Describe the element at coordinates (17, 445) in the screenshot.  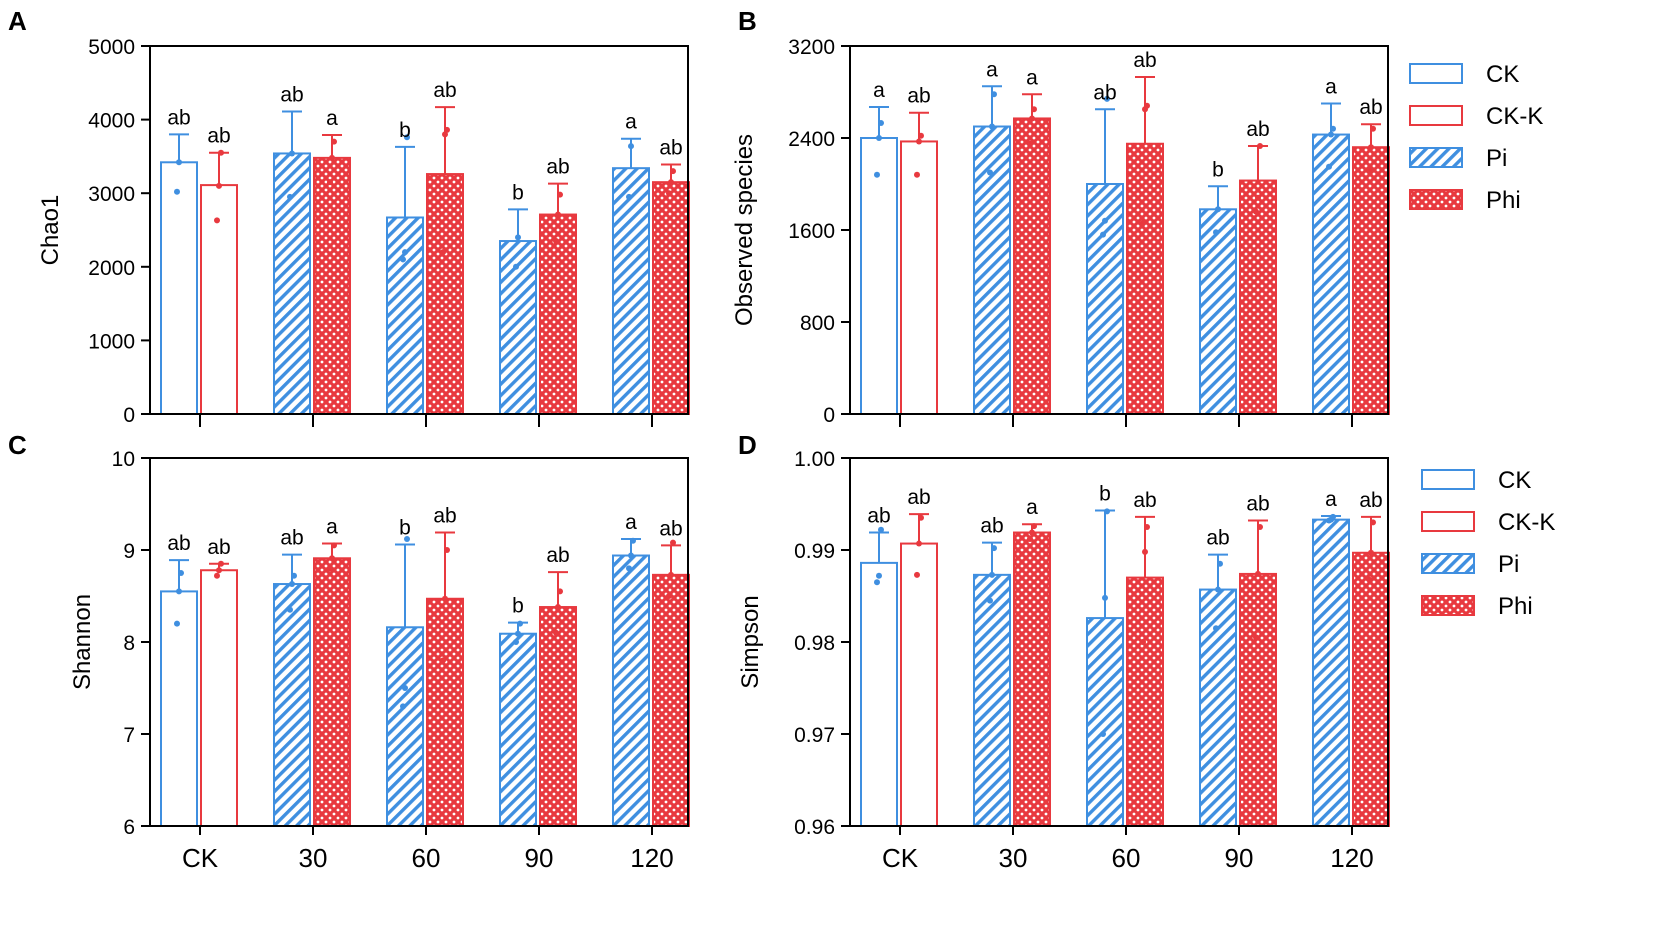
I see `panel-label: C` at that location.